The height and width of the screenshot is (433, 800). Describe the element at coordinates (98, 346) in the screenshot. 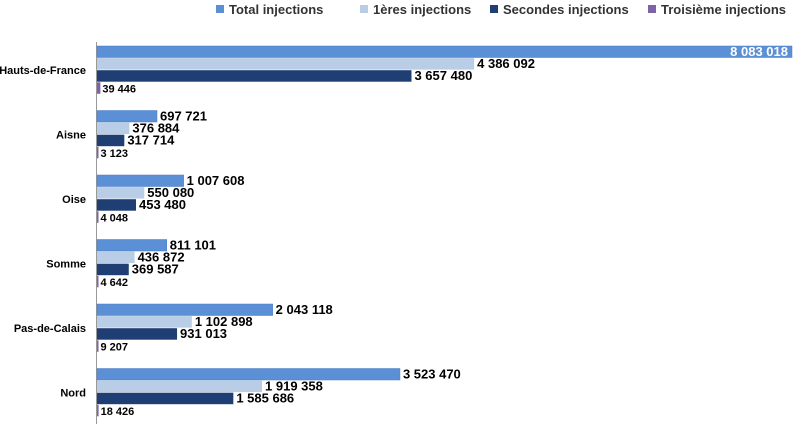

I see `bar-pas-de-calais-troisieme-injections` at that location.